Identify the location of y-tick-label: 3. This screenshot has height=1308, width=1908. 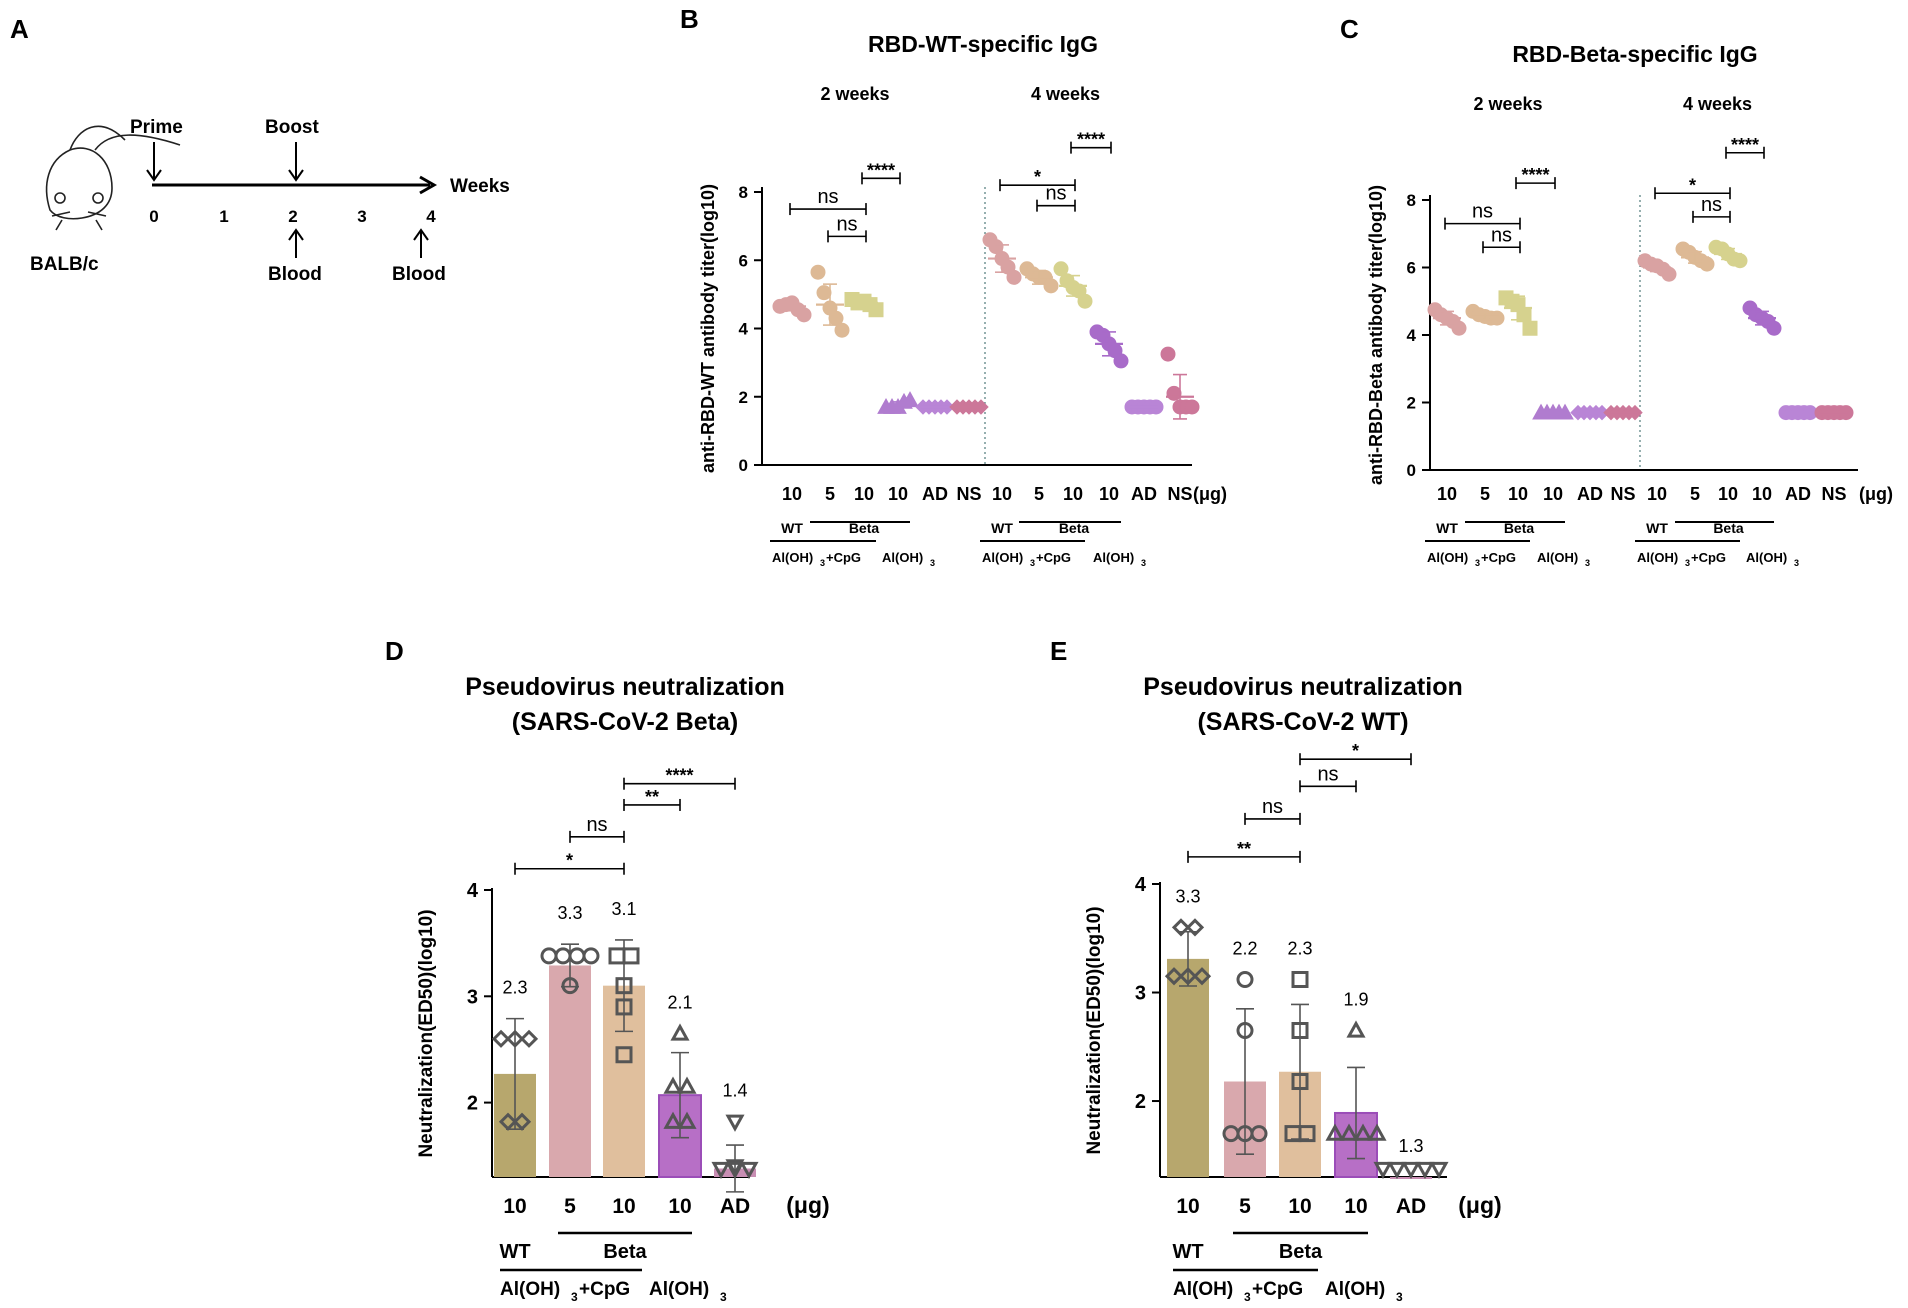
(1140, 994).